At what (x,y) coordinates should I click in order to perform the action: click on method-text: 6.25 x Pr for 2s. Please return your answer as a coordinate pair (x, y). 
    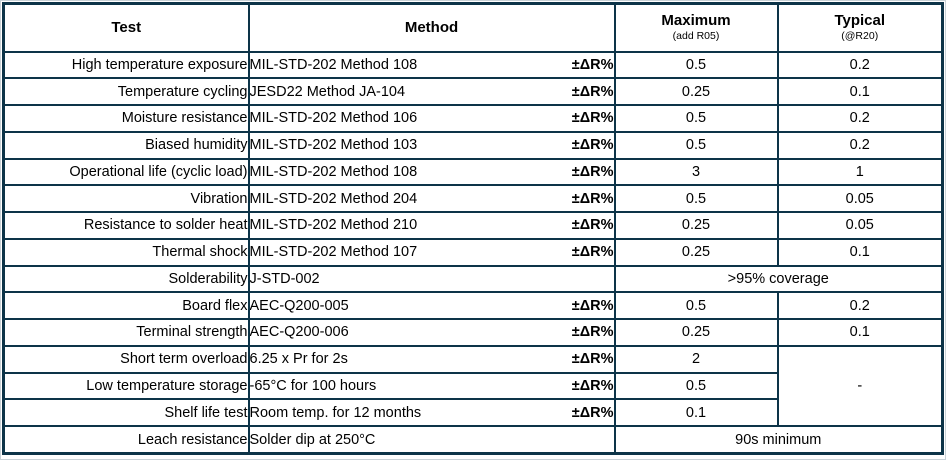
    Looking at the image, I should click on (298, 359).